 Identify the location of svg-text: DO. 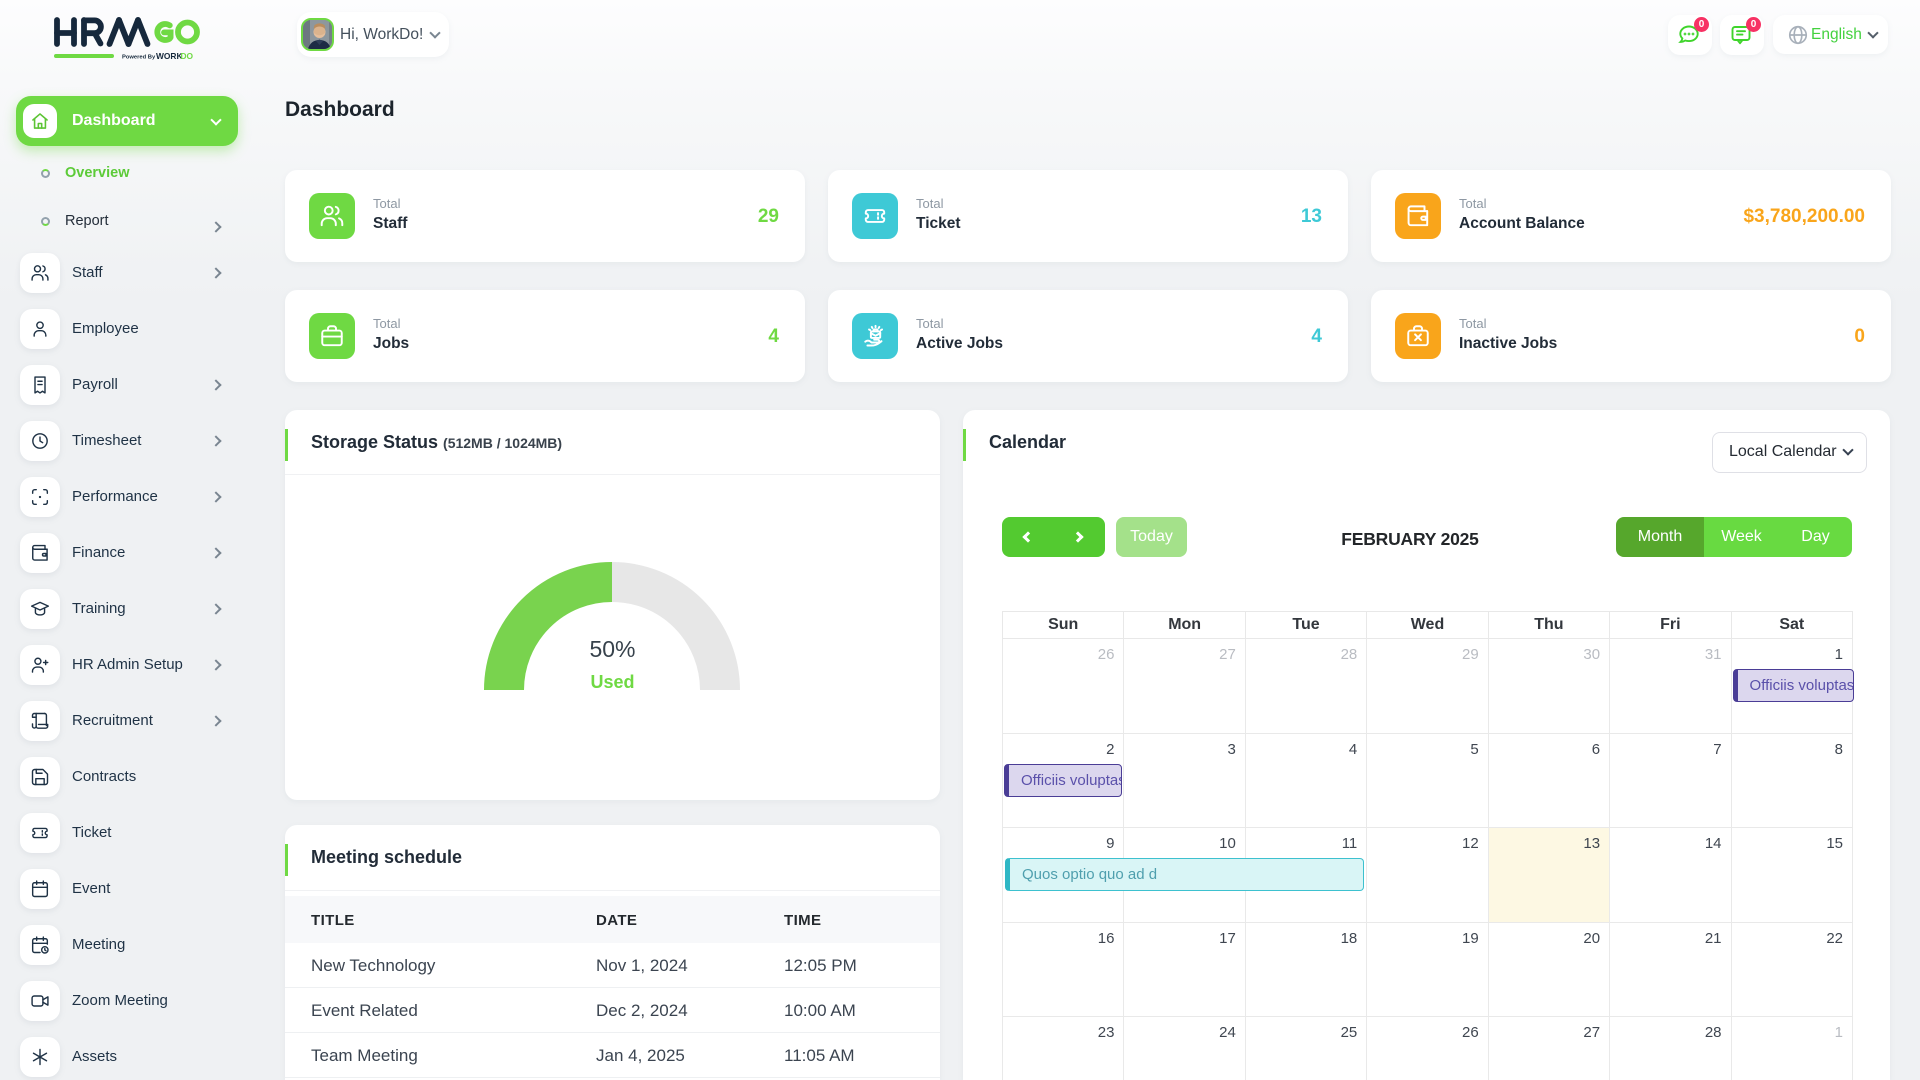
(187, 56).